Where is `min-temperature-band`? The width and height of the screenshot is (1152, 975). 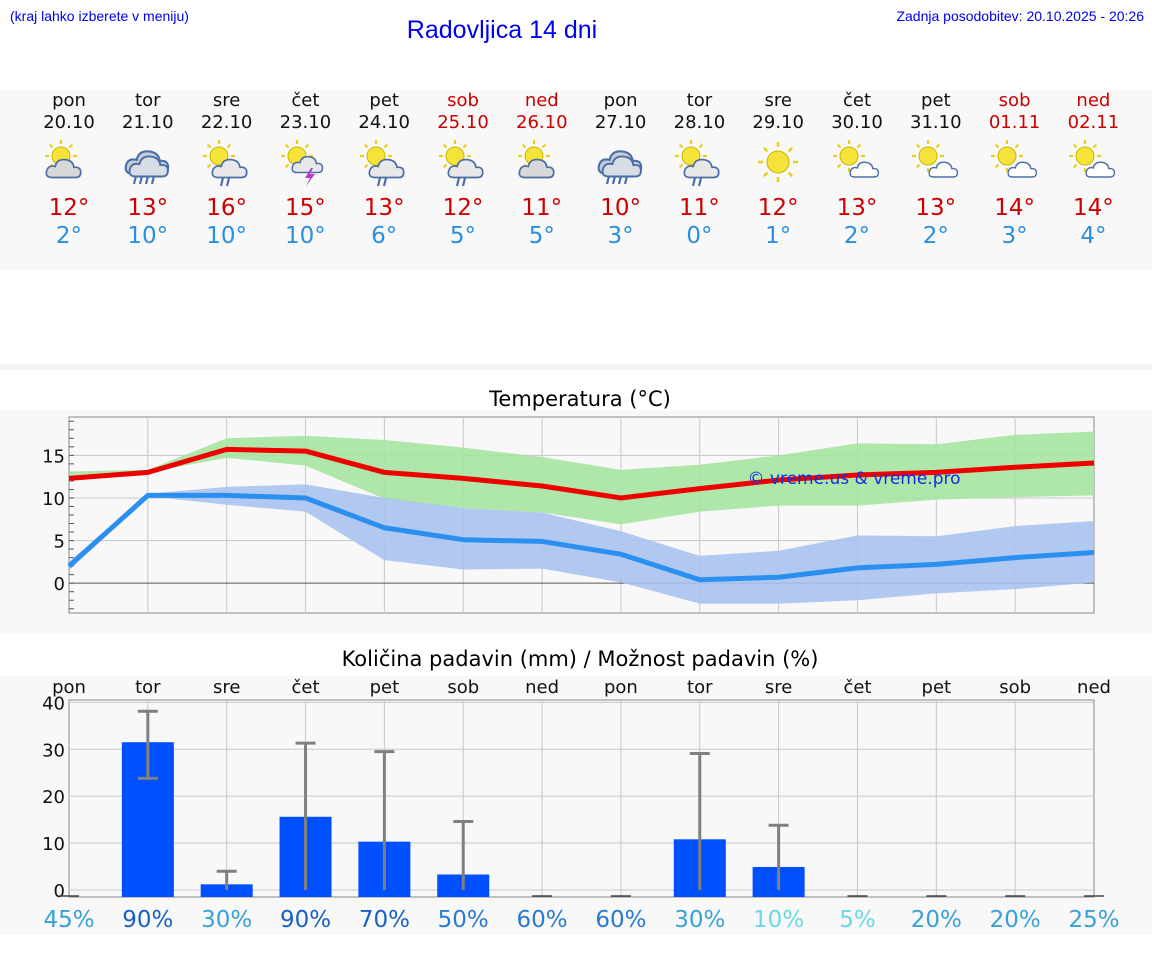
min-temperature-band is located at coordinates (581, 544).